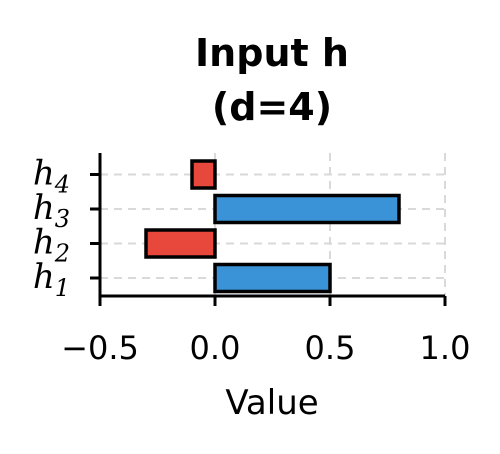 The height and width of the screenshot is (454, 500). I want to click on bar-h1, so click(272, 278).